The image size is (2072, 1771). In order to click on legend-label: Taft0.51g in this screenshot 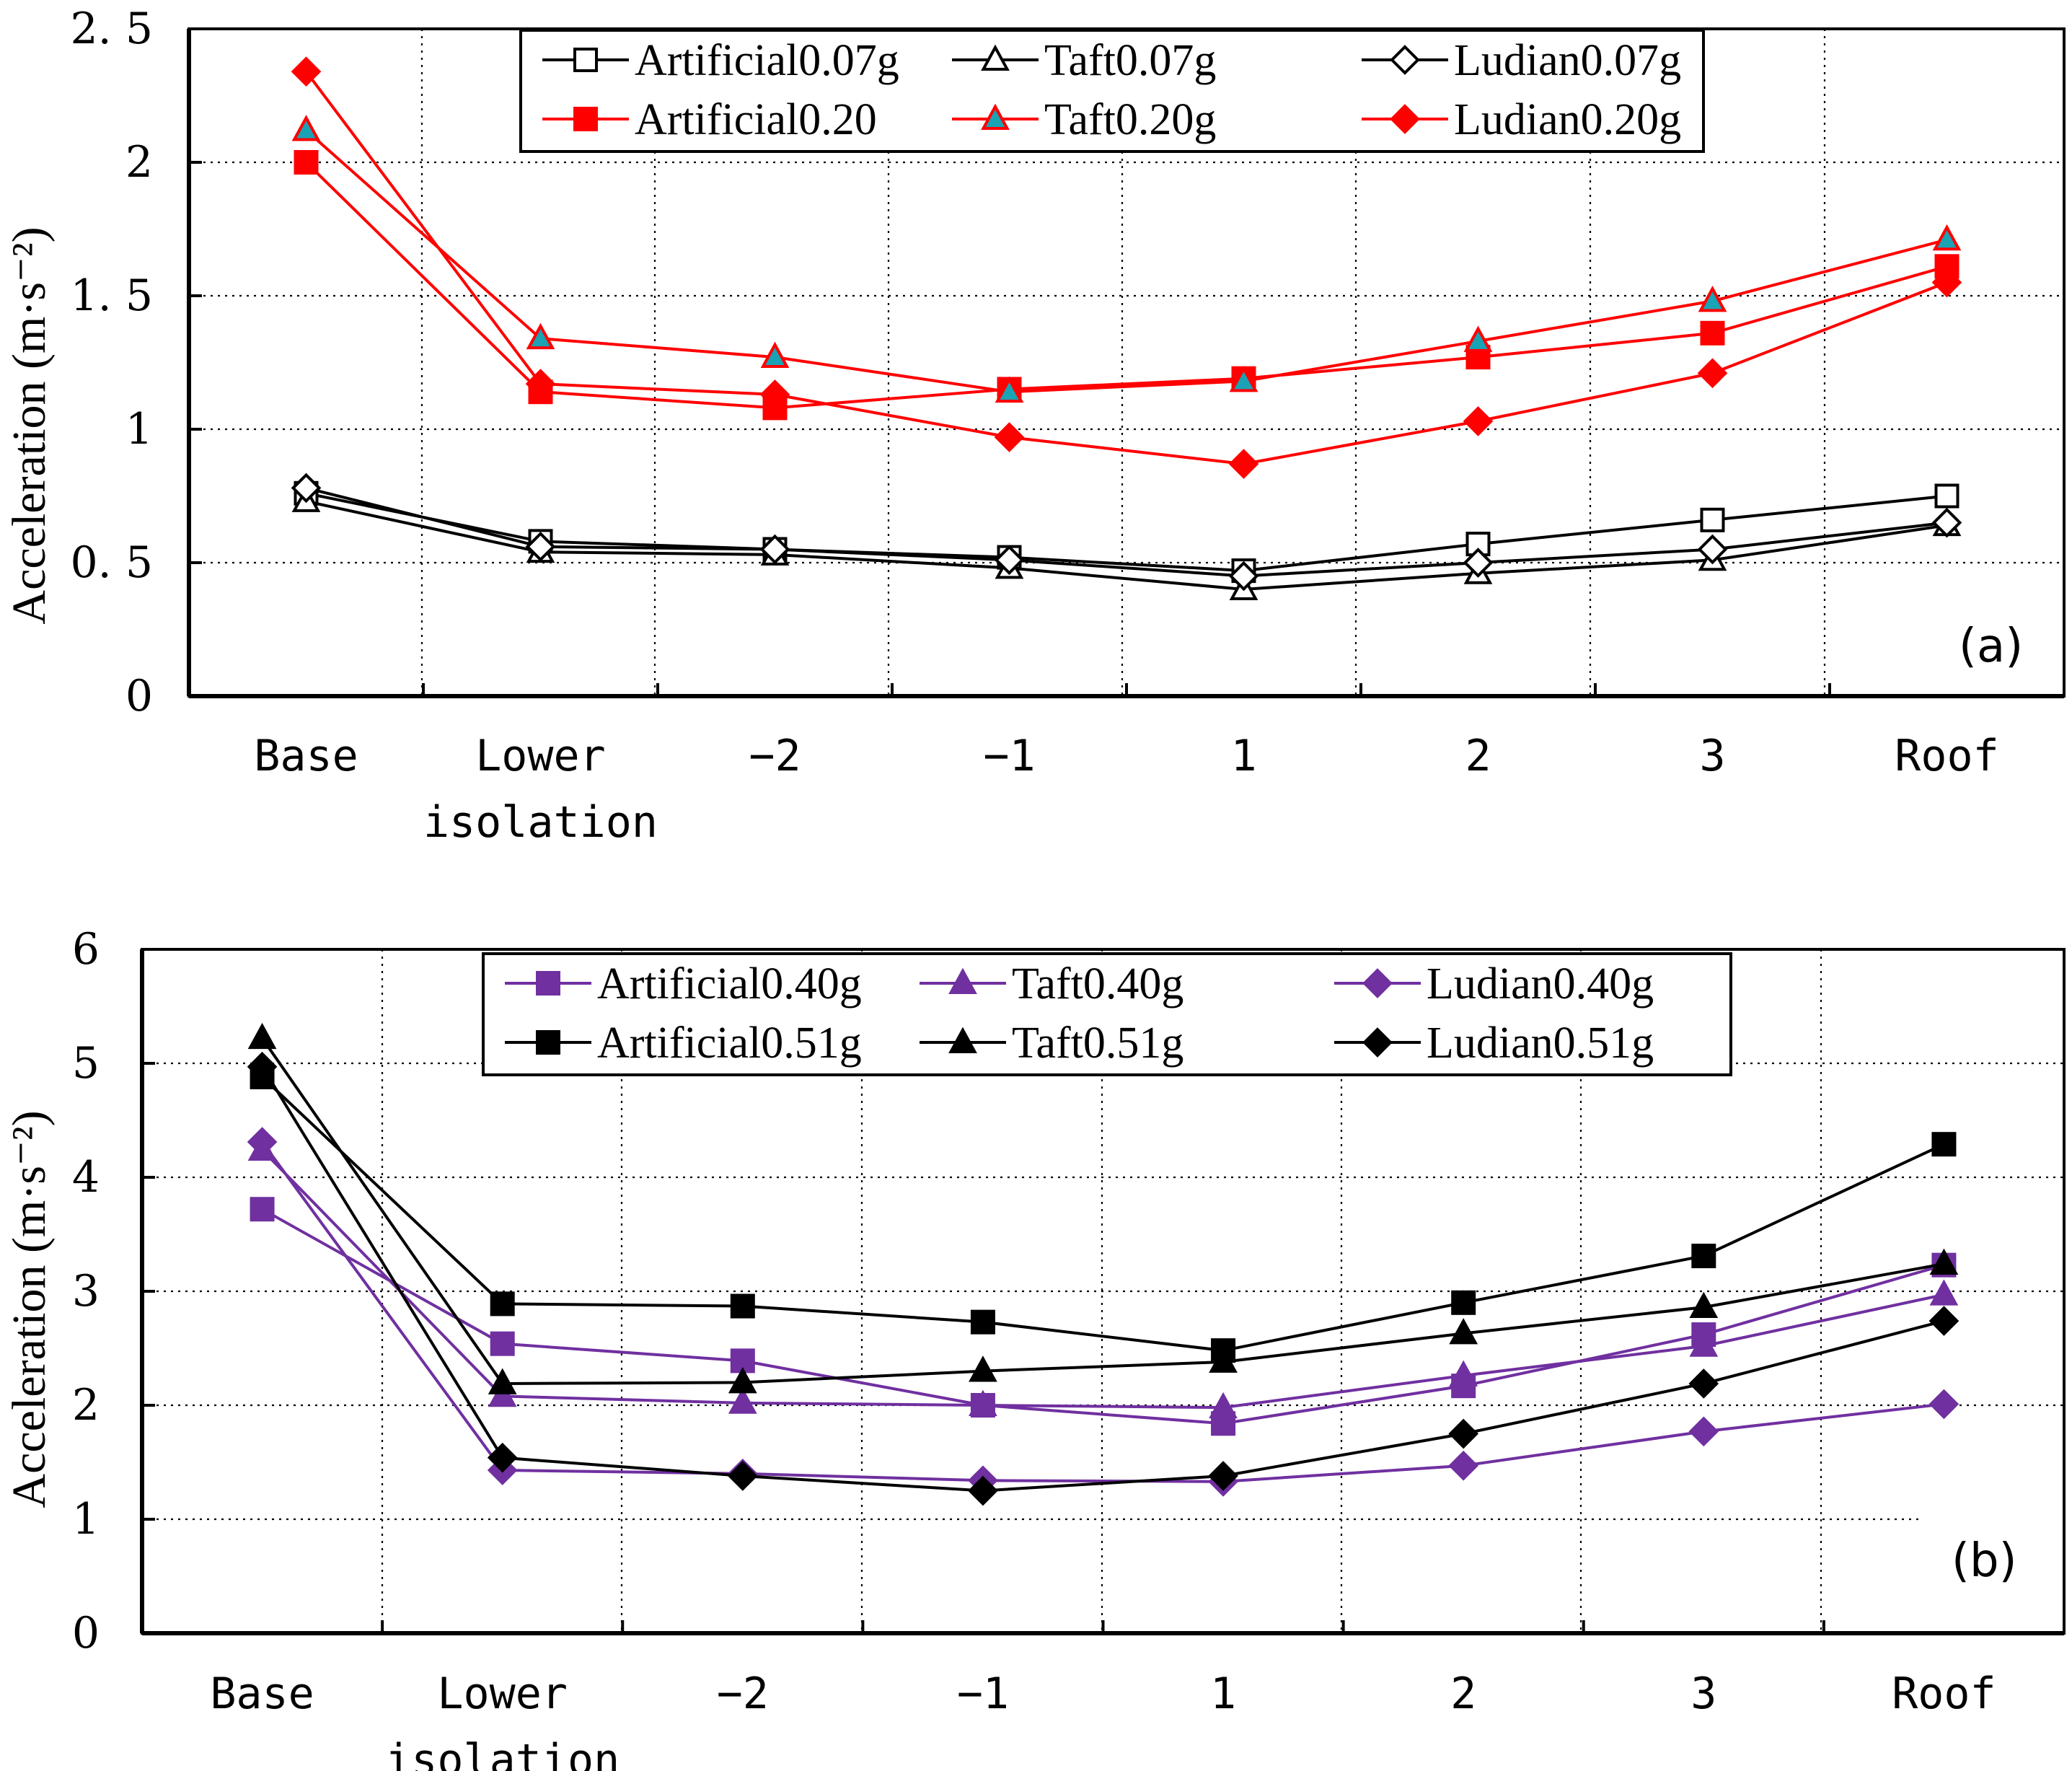, I will do `click(1097, 1043)`.